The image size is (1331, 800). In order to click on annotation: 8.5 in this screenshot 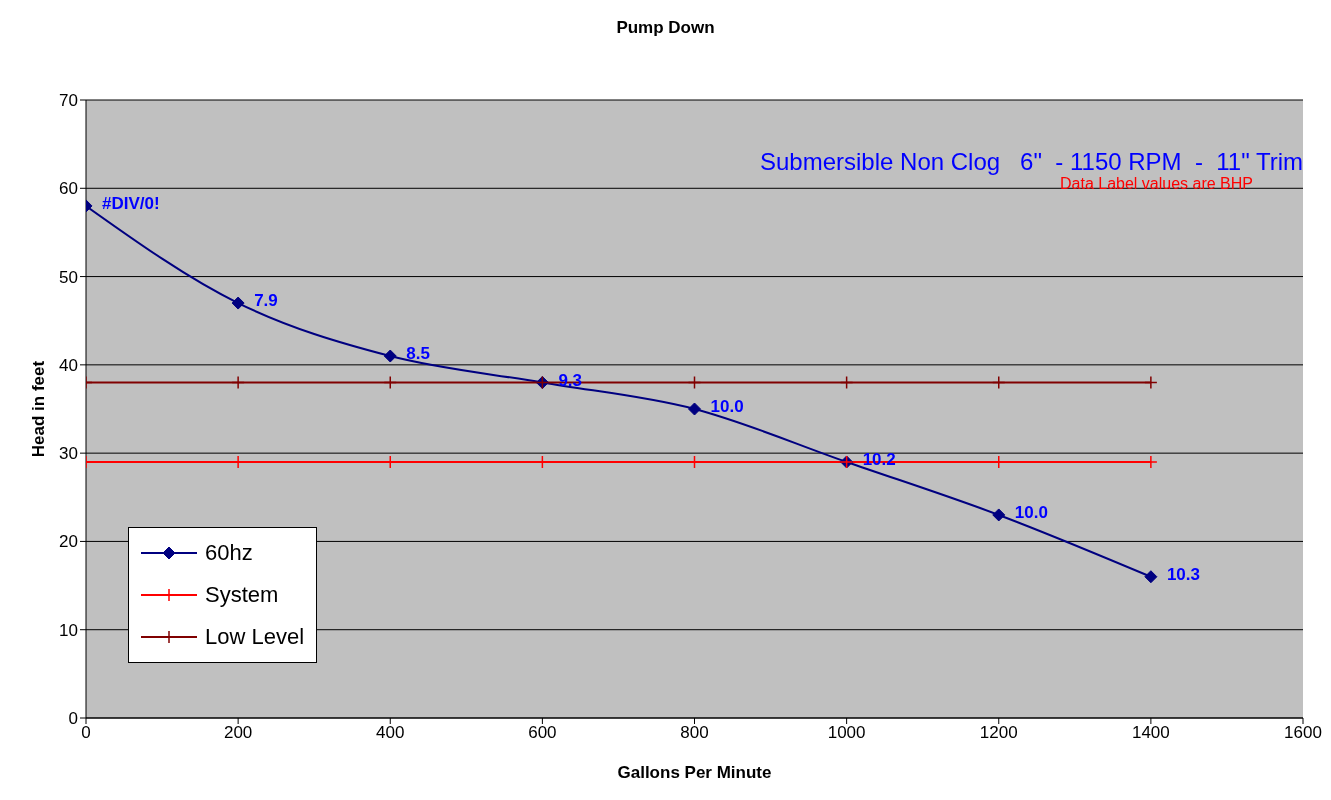, I will do `click(418, 354)`.